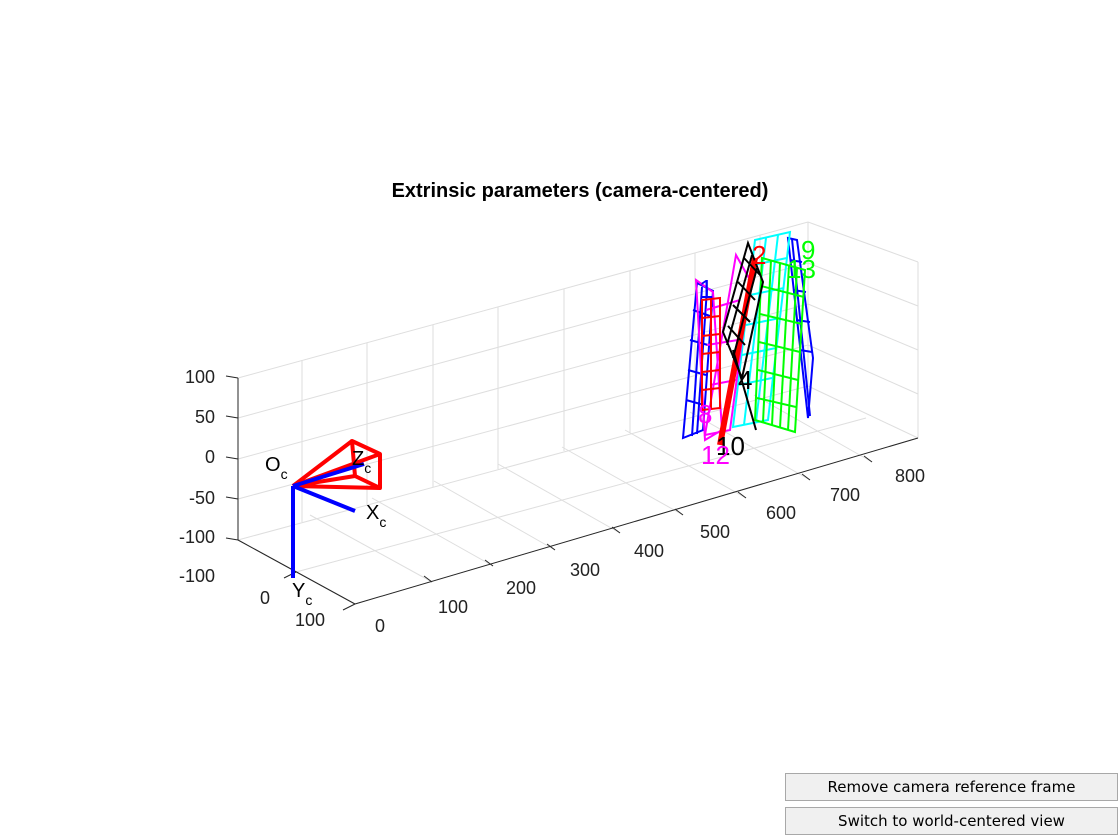 This screenshot has height=840, width=1120. I want to click on x-tick-label: 0, so click(265, 598).